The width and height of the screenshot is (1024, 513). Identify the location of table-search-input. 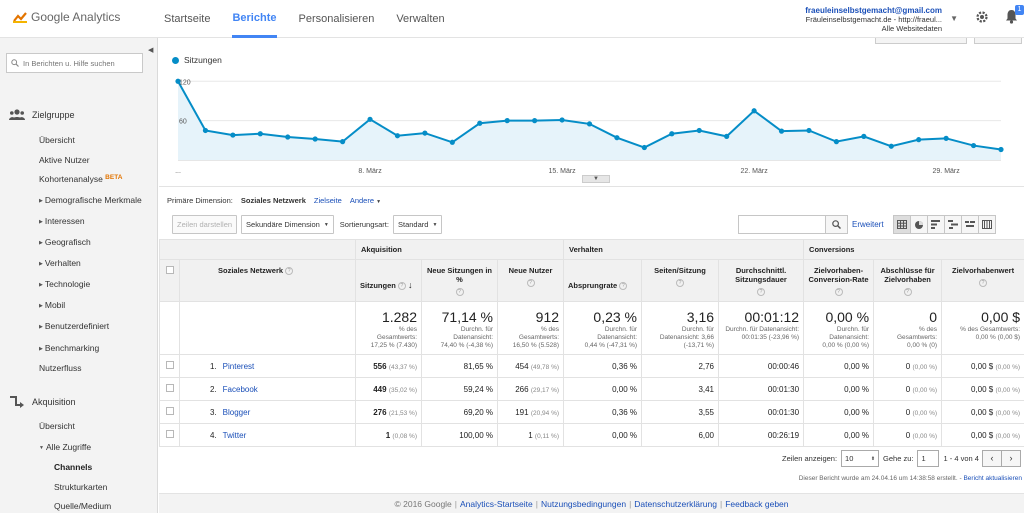
(782, 224).